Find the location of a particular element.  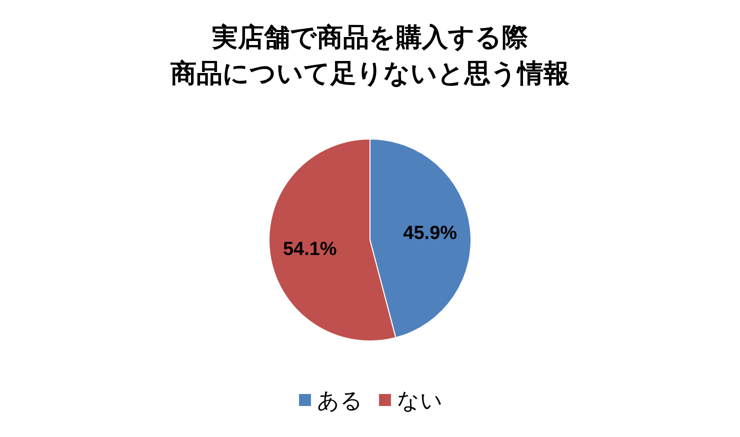

text: 商品について足りないと思う情報 is located at coordinates (370, 73).